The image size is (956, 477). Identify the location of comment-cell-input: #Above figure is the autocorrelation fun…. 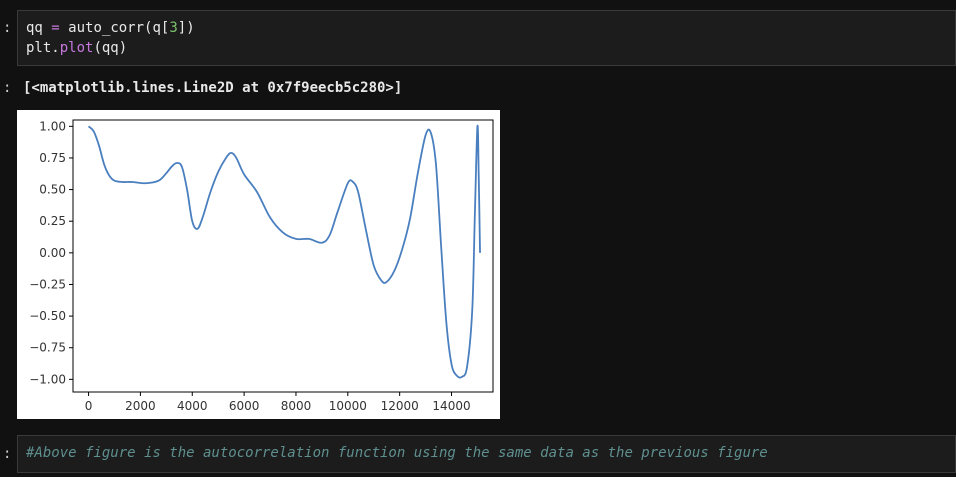
(486, 454).